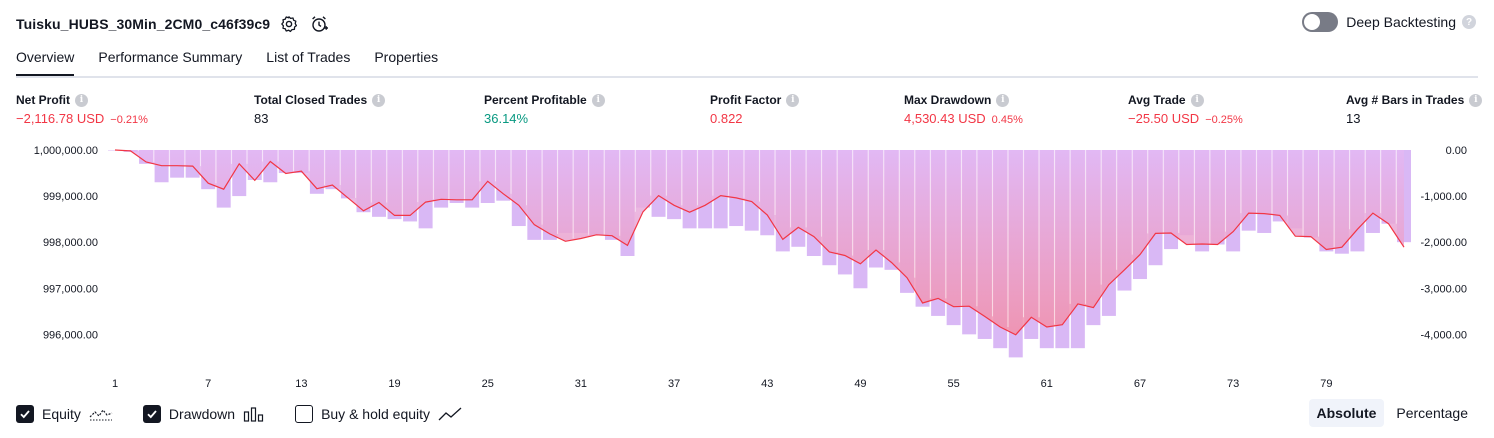 The width and height of the screenshot is (1494, 438). Describe the element at coordinates (948, 100) in the screenshot. I see `stat-label: Max Drawdown` at that location.